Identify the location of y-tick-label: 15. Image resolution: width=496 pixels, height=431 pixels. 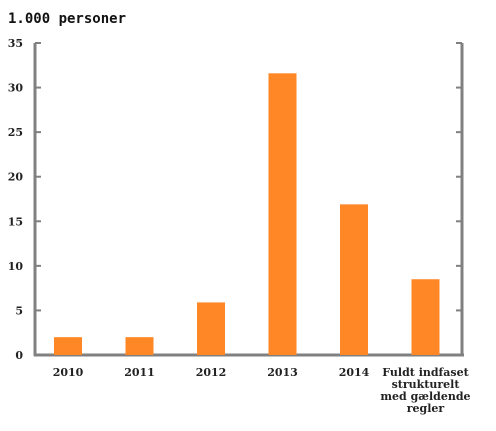
(15, 221).